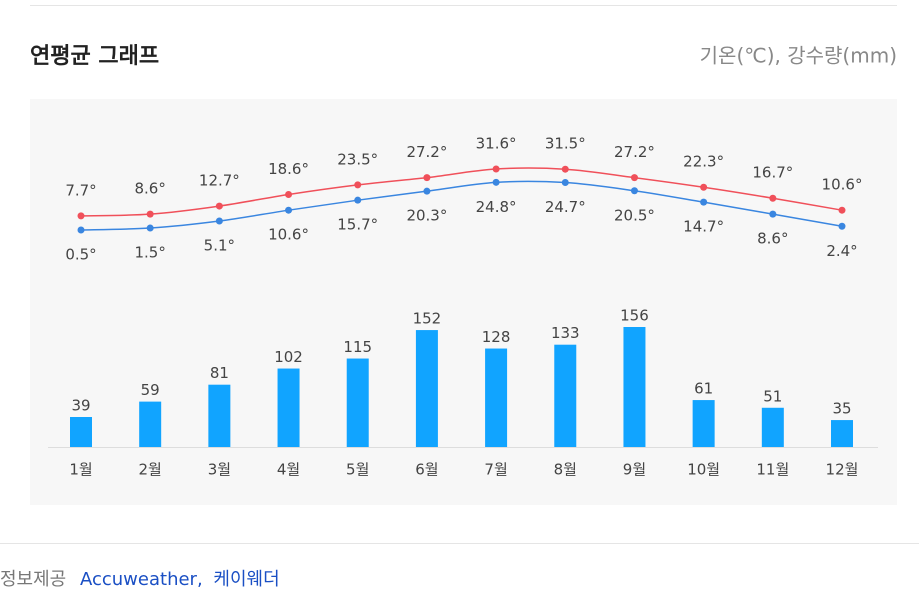  I want to click on data-label: 61, so click(703, 389).